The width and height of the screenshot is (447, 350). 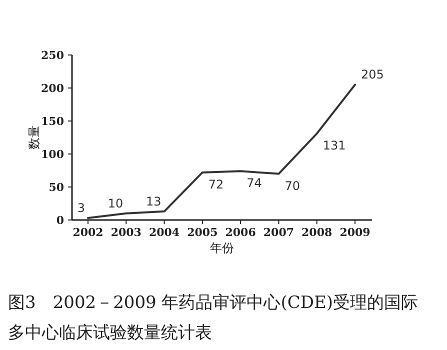 What do you see at coordinates (317, 232) in the screenshot?
I see `x-tick-label: 2008` at bounding box center [317, 232].